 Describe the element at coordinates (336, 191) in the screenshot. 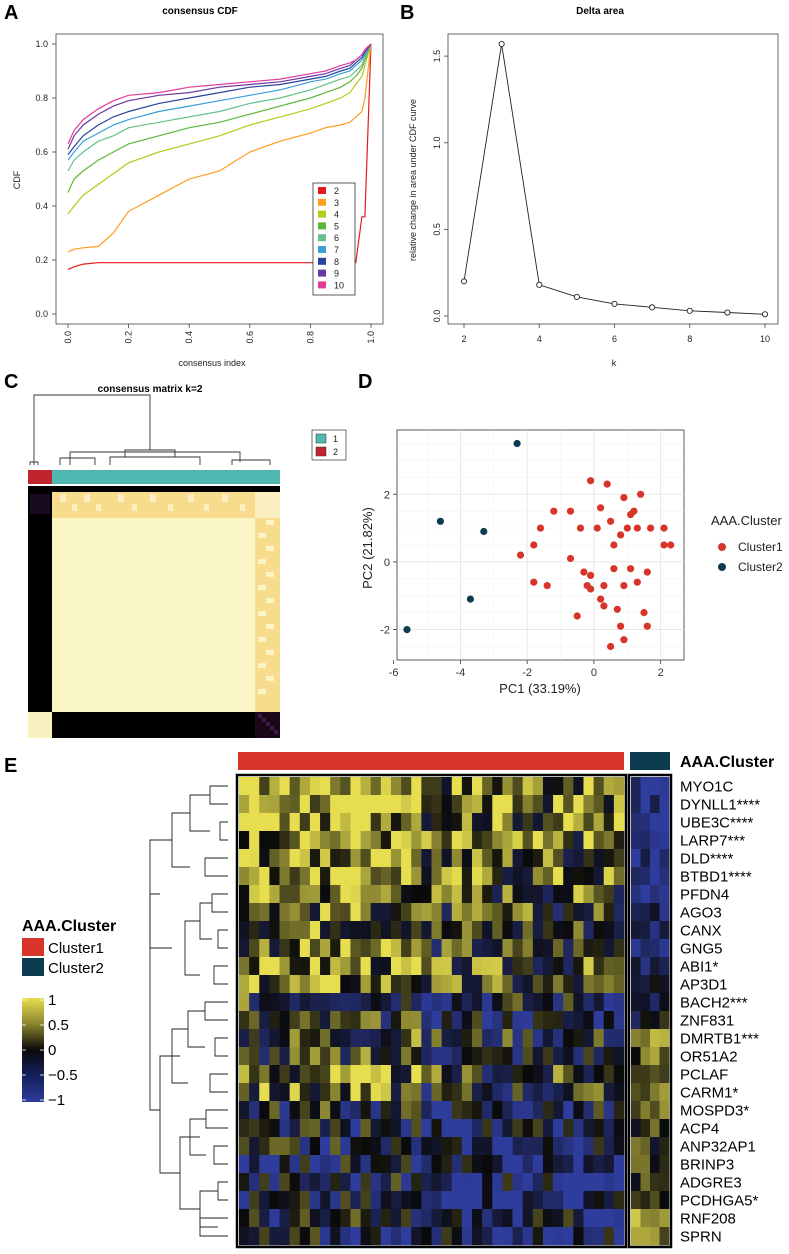

I see `cdf-legend-label-2: 2` at that location.